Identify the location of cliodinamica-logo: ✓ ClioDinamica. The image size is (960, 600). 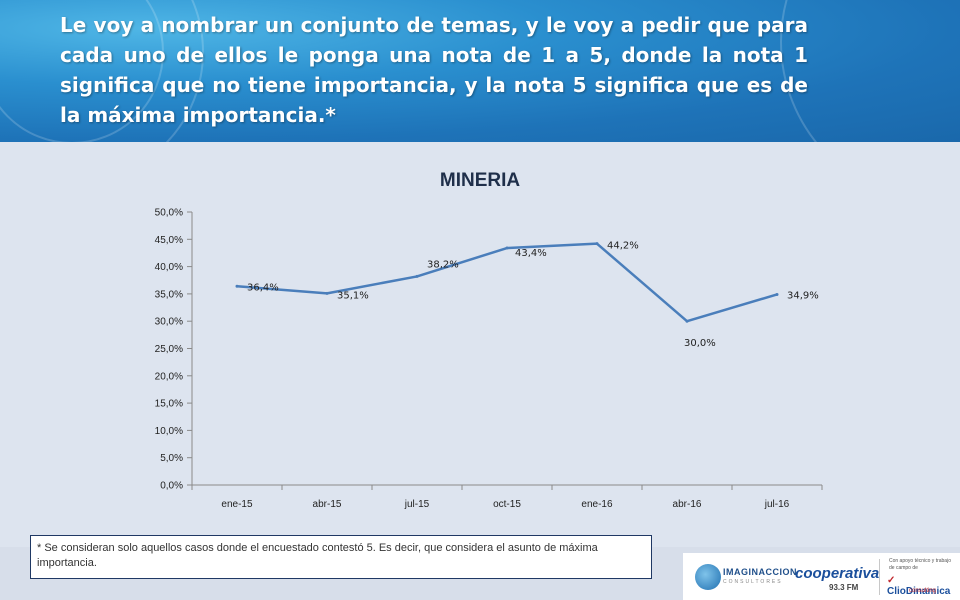
(923, 586).